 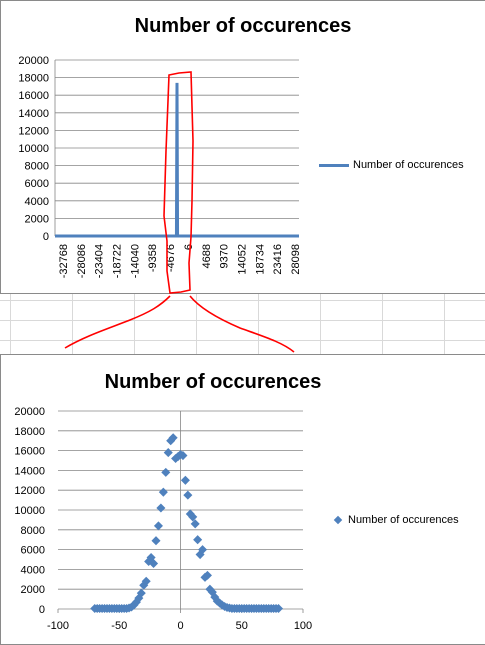 What do you see at coordinates (225, 256) in the screenshot?
I see `x-tick-label: 9370` at bounding box center [225, 256].